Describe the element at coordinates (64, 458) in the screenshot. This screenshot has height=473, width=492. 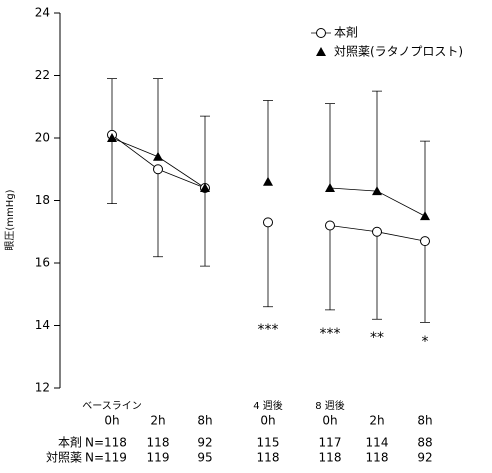
I see `n-row-label: 対照薬` at that location.